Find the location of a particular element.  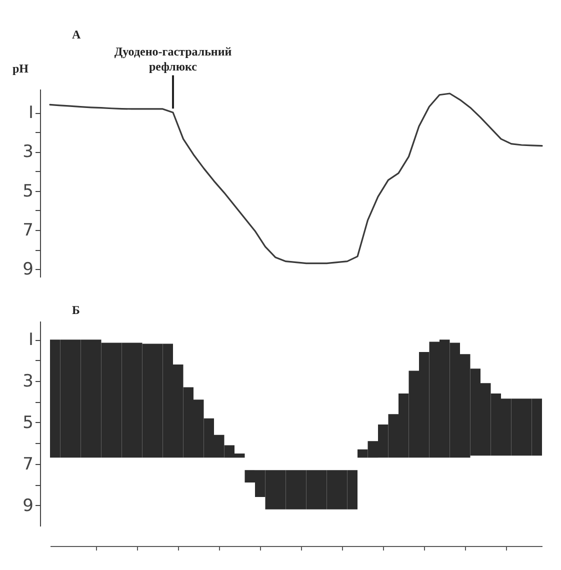

annotation: Дуодено-гастральний рефлюкс is located at coordinates (173, 59).